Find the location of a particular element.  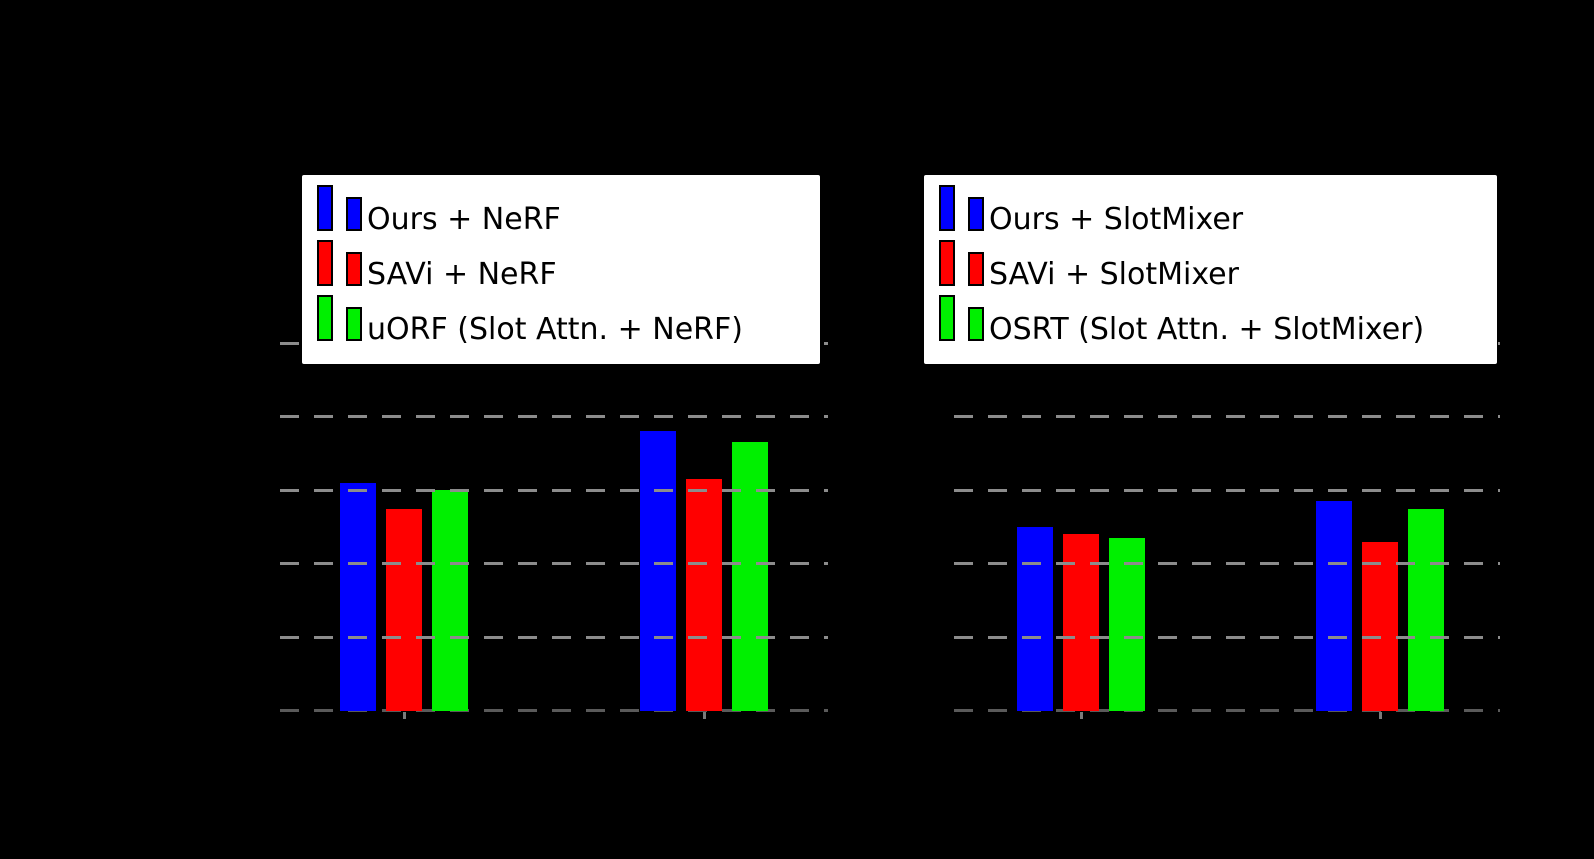

bar-left-group2-series1 is located at coordinates (658, 571).